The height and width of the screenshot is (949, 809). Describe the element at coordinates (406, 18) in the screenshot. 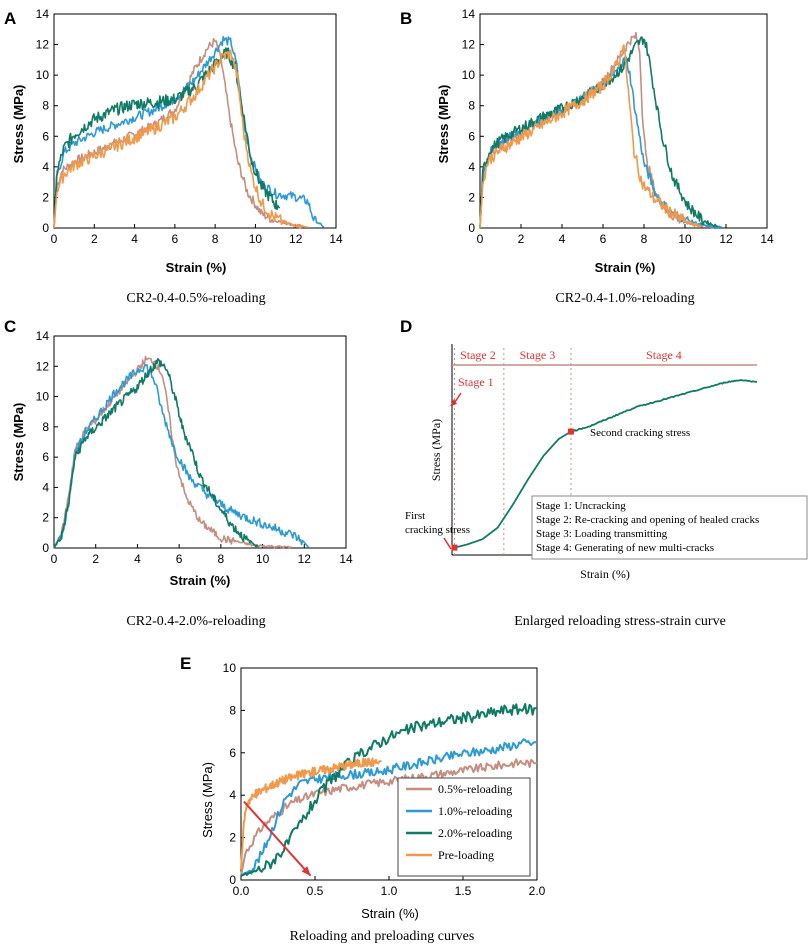

I see `panel-label-b: B` at that location.